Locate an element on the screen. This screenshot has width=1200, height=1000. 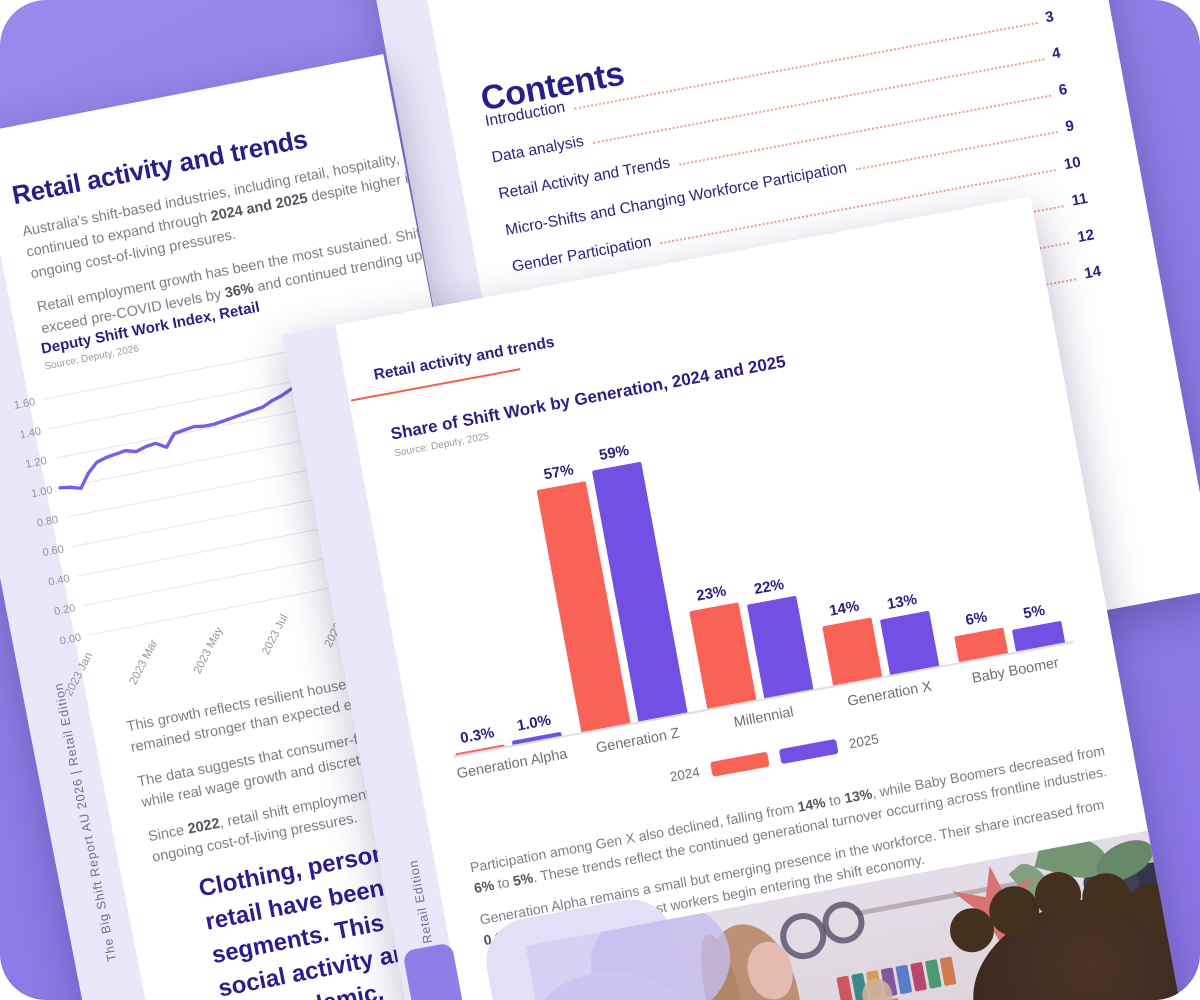
svg-text: 0.40 is located at coordinates (58, 581).